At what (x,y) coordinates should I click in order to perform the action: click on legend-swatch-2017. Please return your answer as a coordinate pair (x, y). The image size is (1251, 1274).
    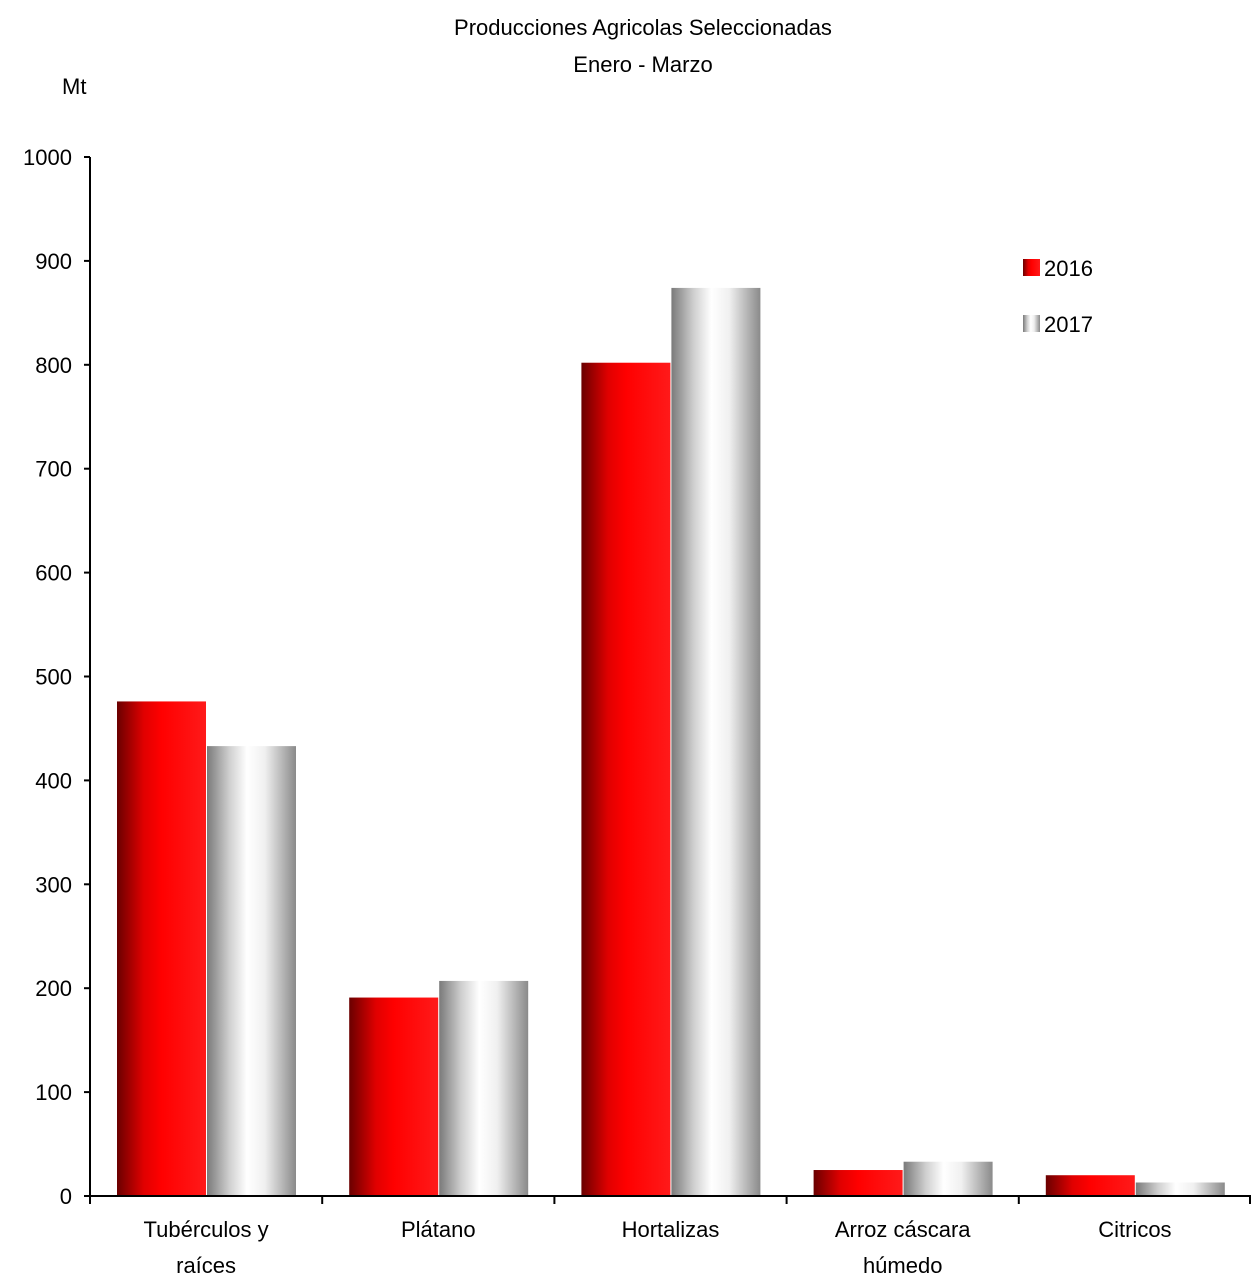
    Looking at the image, I should click on (1031, 323).